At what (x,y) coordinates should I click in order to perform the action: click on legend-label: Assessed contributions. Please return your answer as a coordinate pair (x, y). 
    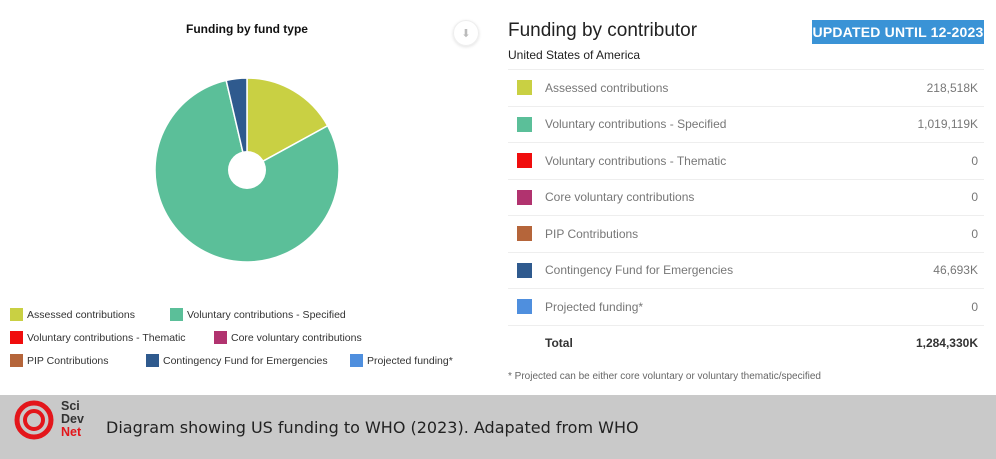
    Looking at the image, I should click on (81, 314).